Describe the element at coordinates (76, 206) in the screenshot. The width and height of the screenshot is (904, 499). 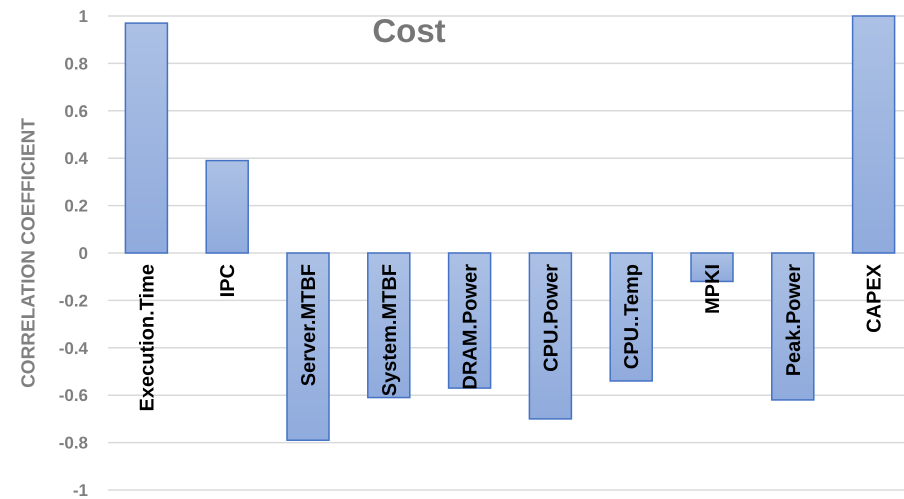
I see `y-tick-label: 0.2` at that location.